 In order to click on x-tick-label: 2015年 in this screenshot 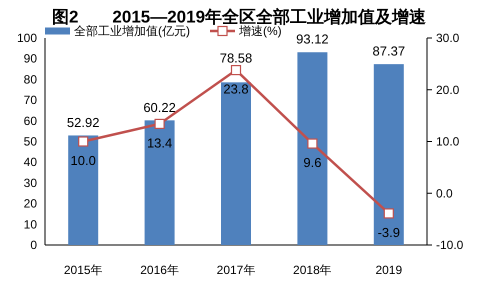, I will do `click(83, 270)`.